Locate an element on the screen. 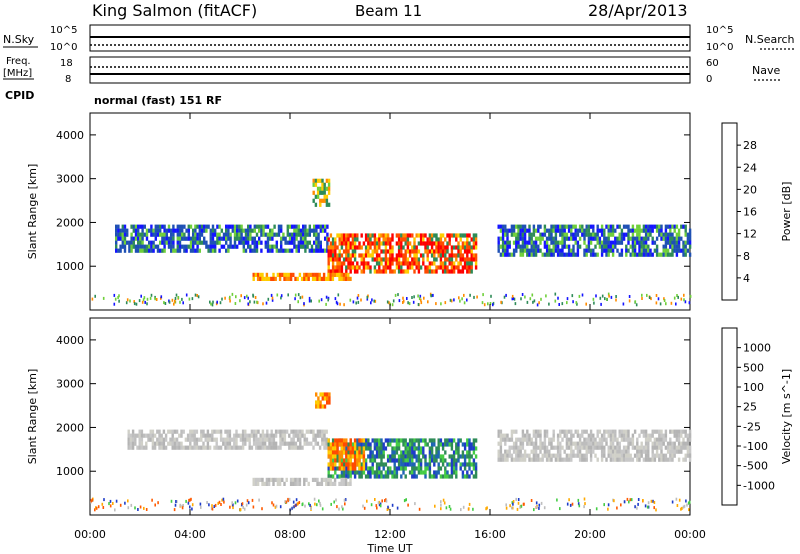 Image resolution: width=800 pixels, height=554 pixels. colorbar-tick-label: 28 is located at coordinates (750, 145).